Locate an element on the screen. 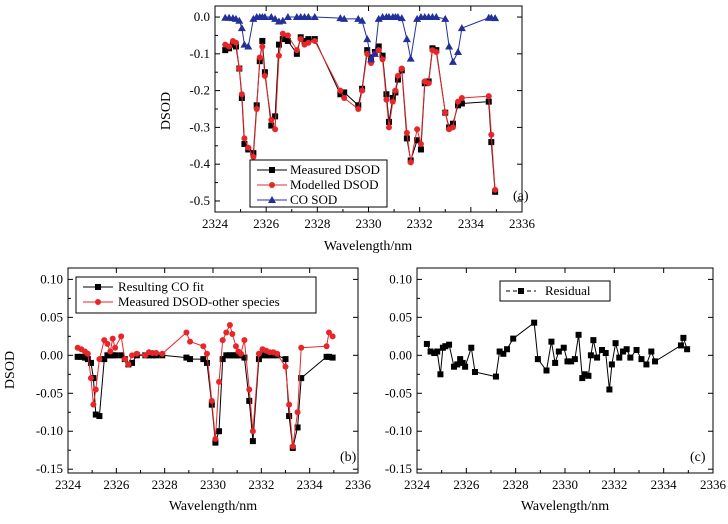  legend-co-fit-label: Resulting CO fit is located at coordinates (161, 286).